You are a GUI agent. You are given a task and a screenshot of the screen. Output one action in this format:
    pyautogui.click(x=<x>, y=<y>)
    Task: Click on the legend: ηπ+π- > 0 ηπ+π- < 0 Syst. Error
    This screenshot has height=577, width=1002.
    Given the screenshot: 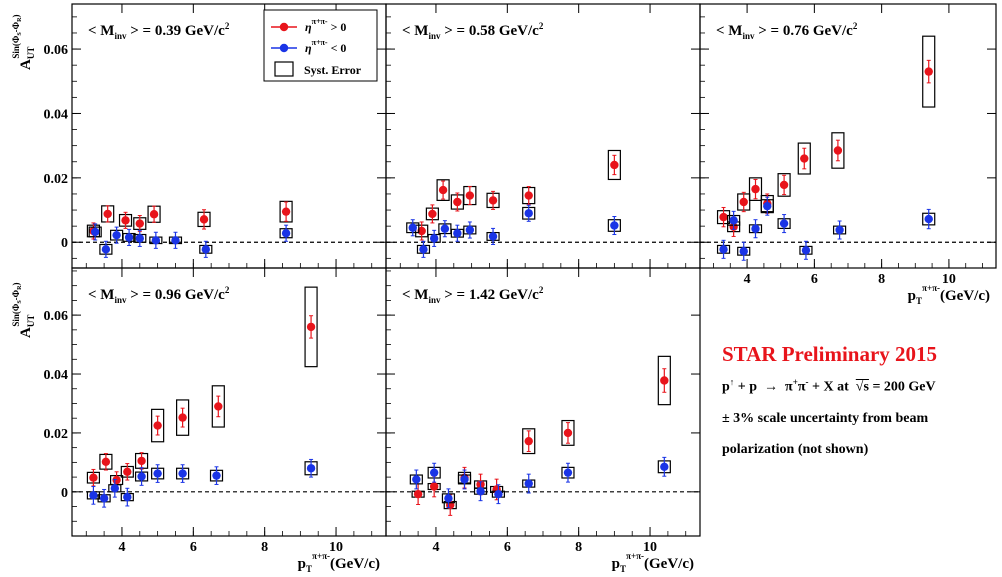 What is the action you would take?
    pyautogui.click(x=320, y=45)
    